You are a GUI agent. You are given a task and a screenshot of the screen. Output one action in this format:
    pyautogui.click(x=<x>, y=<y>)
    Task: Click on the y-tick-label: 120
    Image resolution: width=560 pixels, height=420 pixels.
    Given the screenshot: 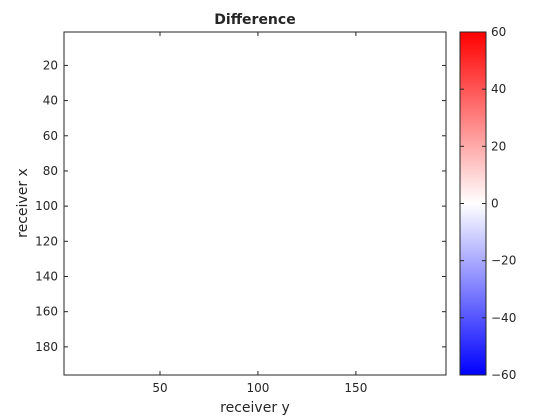 What is the action you would take?
    pyautogui.click(x=46, y=241)
    